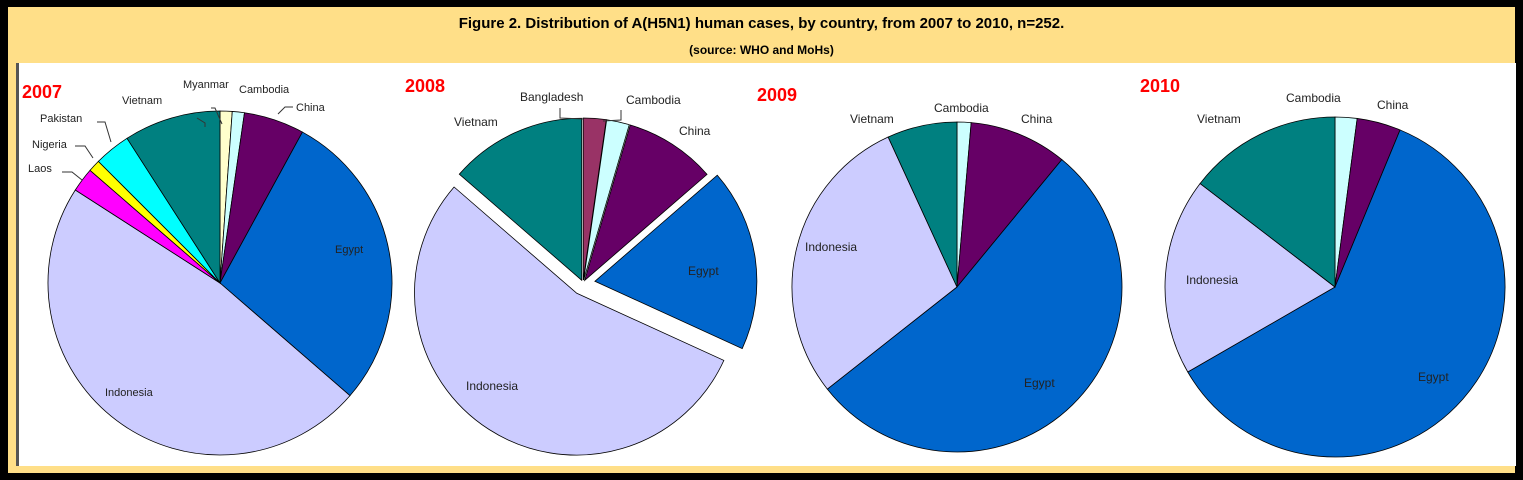 The image size is (1523, 480). Describe the element at coordinates (777, 95) in the screenshot. I see `pie-title: 2009` at that location.